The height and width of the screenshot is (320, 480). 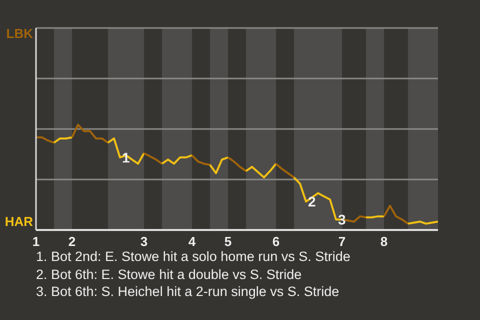 I want to click on x-tick-label: 2, so click(x=72, y=242).